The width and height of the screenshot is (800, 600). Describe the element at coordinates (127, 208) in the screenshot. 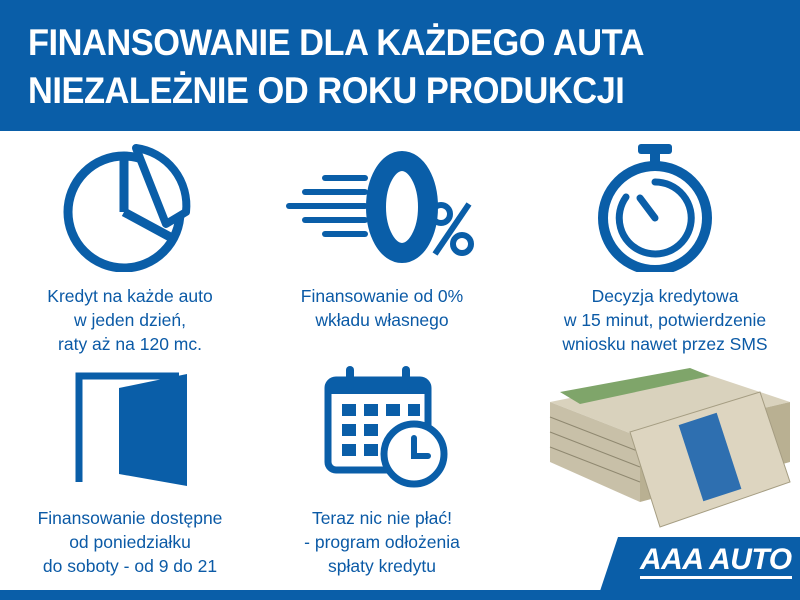

I see `pie-chart-icon` at that location.